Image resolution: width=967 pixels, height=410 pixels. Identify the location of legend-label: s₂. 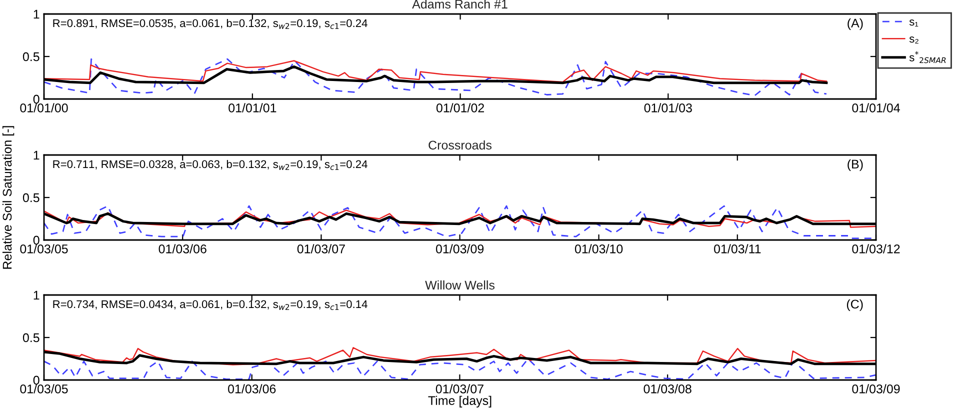
(913, 40).